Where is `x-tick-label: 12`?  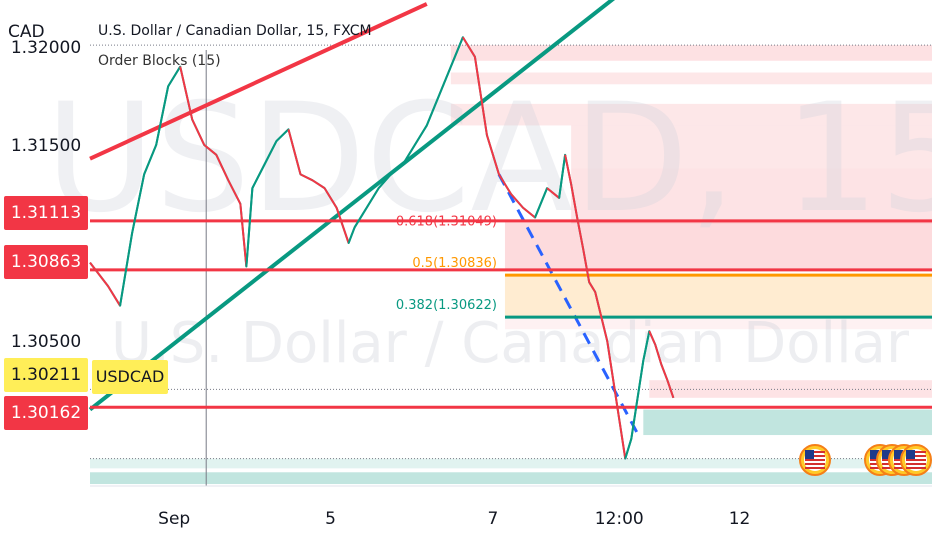 x-tick-label: 12 is located at coordinates (740, 519).